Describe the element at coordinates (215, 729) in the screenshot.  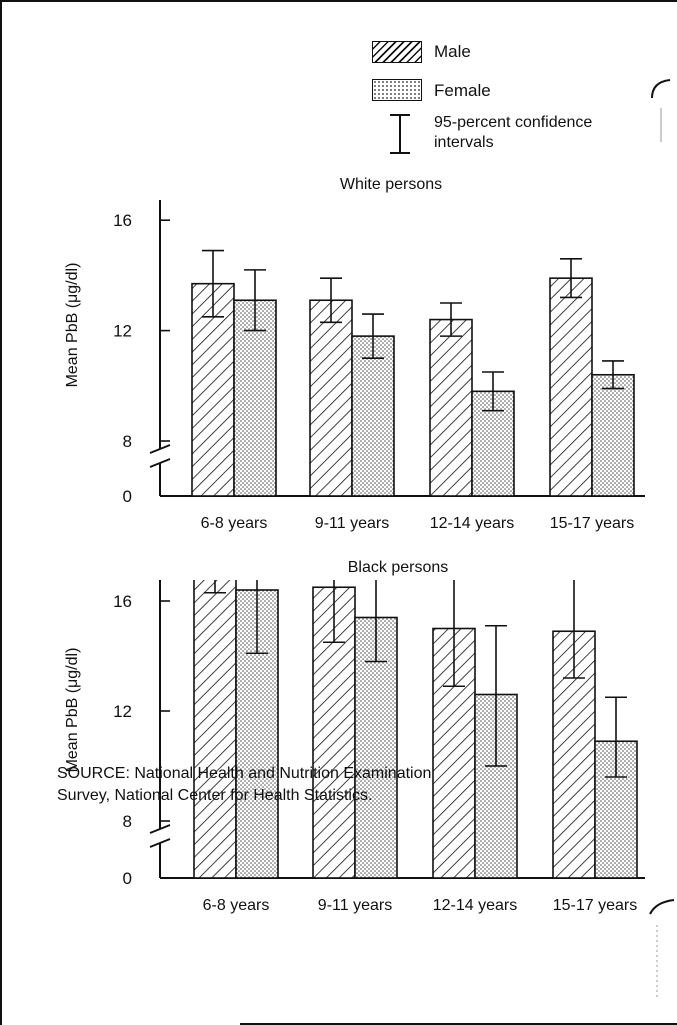
I see `black-bar-male` at that location.